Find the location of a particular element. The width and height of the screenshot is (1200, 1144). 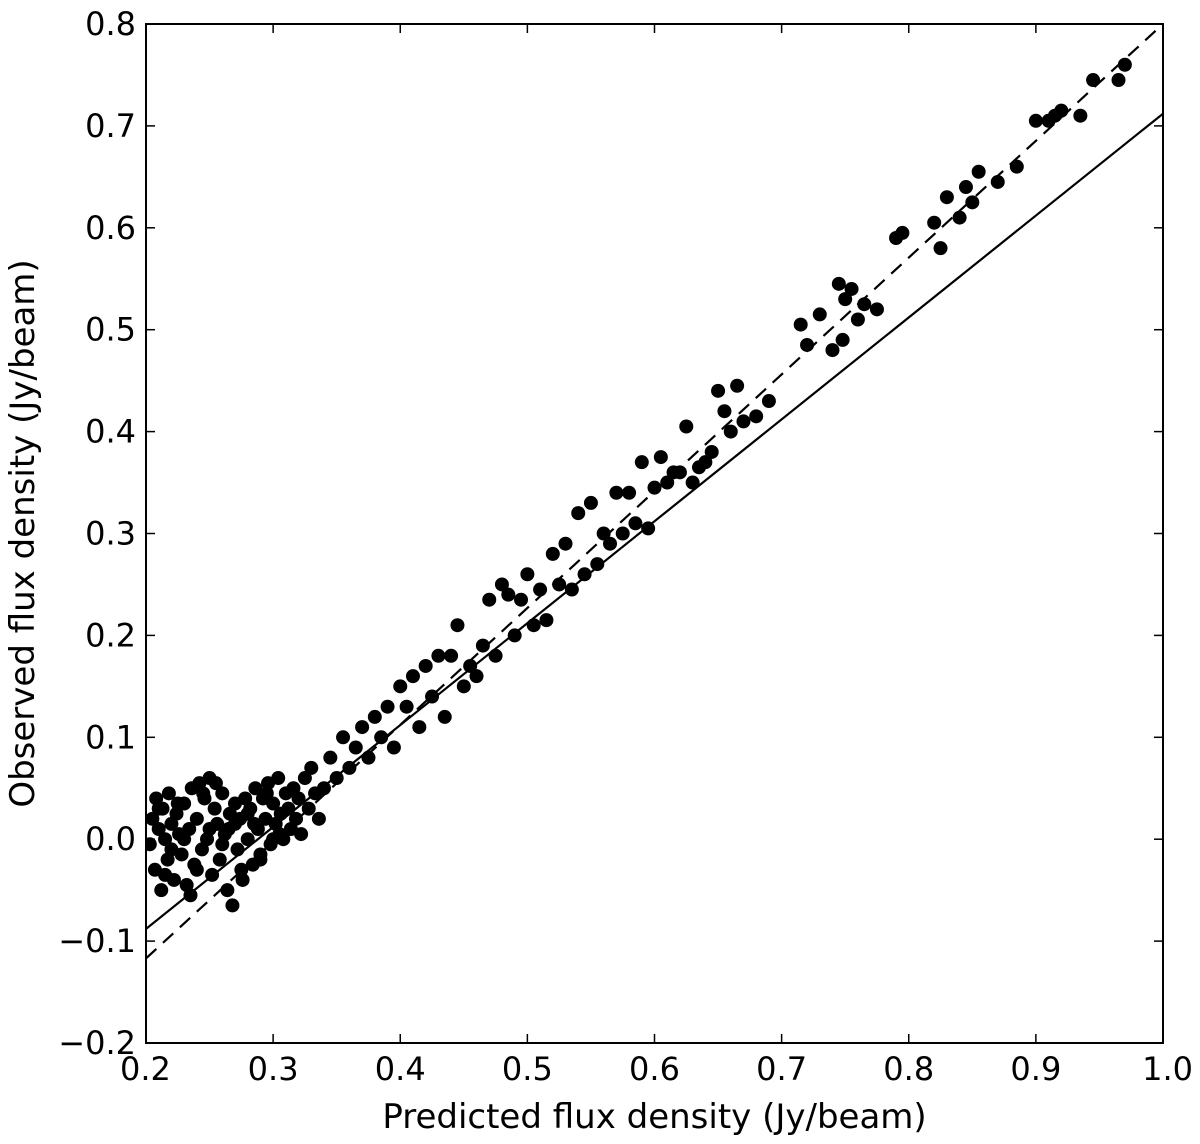

x-tick-label: 0.2 is located at coordinates (145, 1069).